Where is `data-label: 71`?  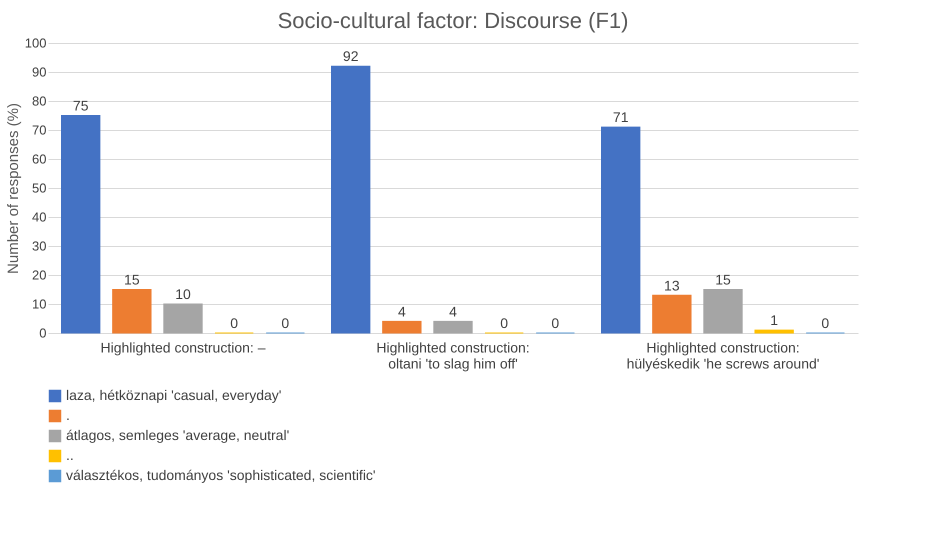
data-label: 71 is located at coordinates (620, 117).